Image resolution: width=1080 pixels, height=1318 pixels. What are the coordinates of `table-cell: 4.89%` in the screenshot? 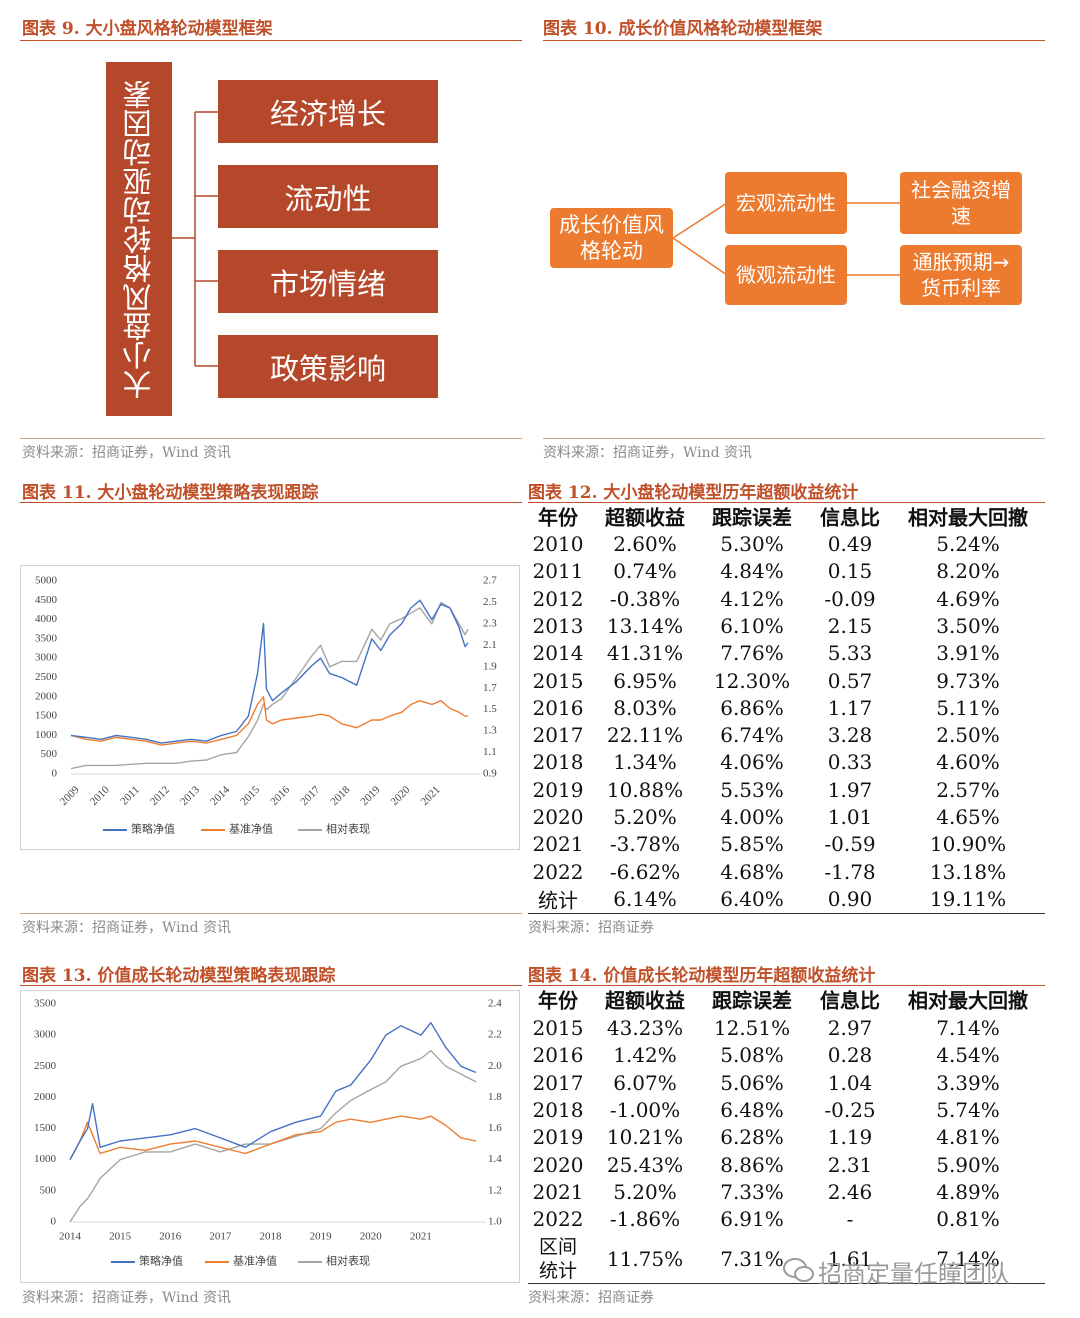 It's located at (968, 1191).